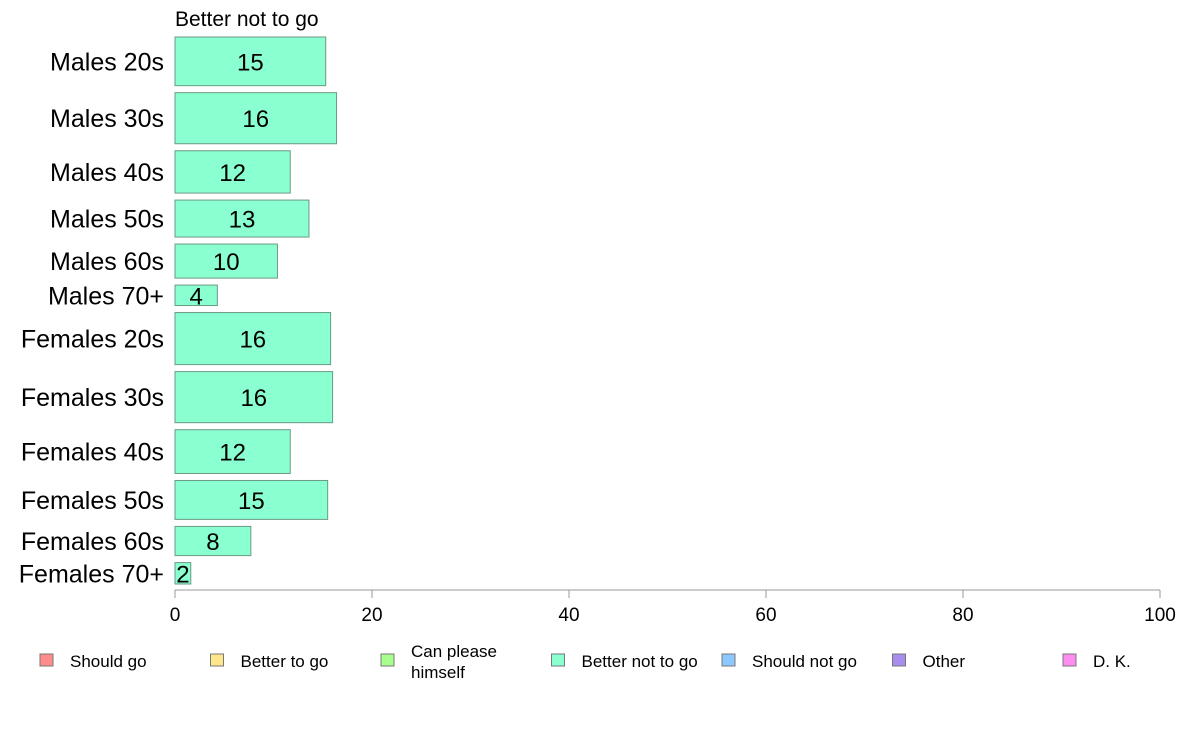 Image resolution: width=1188 pixels, height=736 pixels. I want to click on category-label: Females 70+, so click(91, 574).